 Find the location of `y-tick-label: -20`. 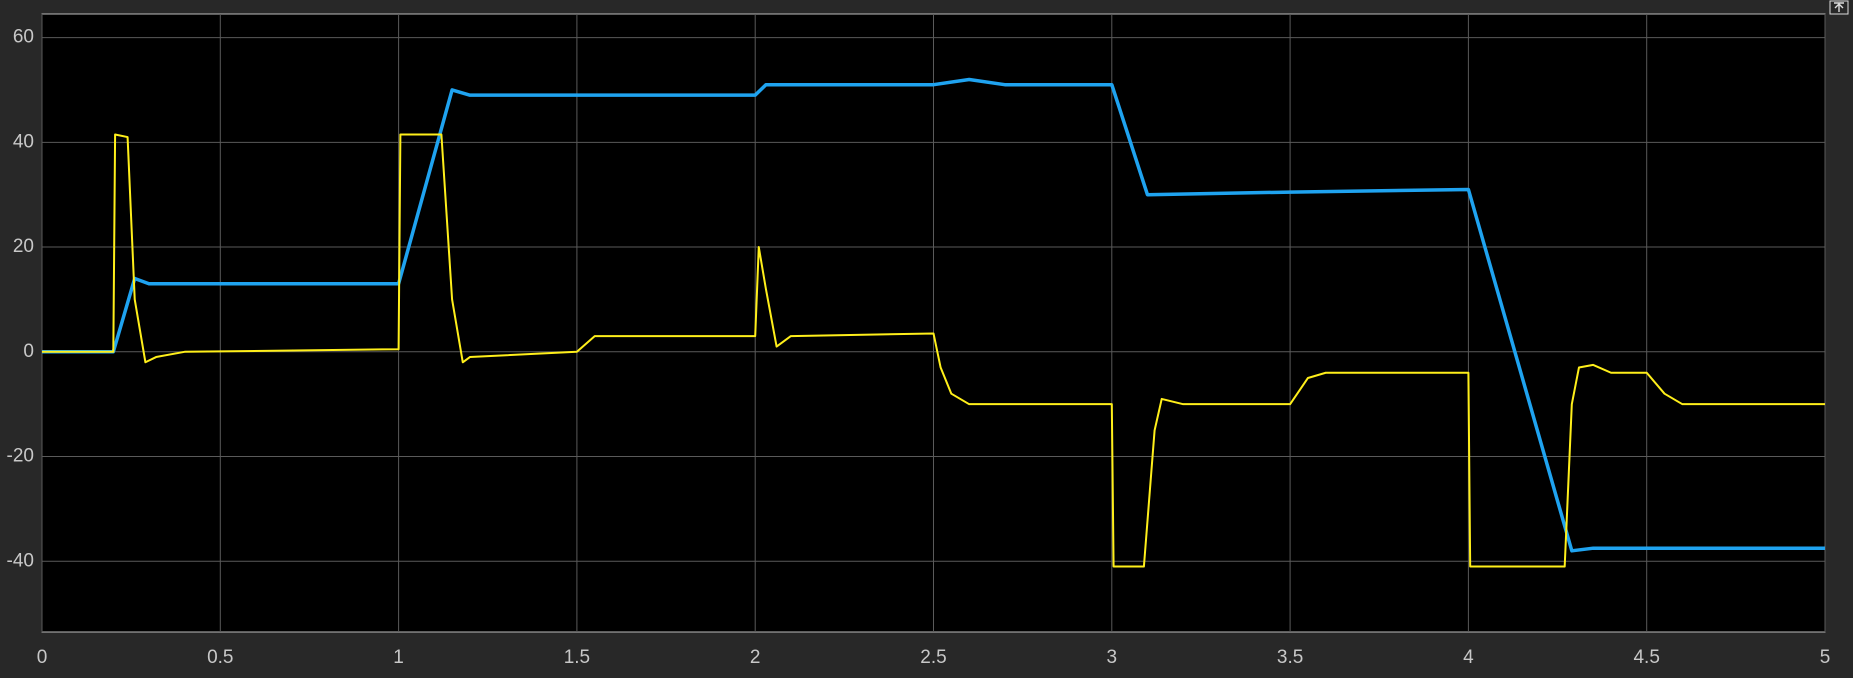

y-tick-label: -20 is located at coordinates (20, 456).